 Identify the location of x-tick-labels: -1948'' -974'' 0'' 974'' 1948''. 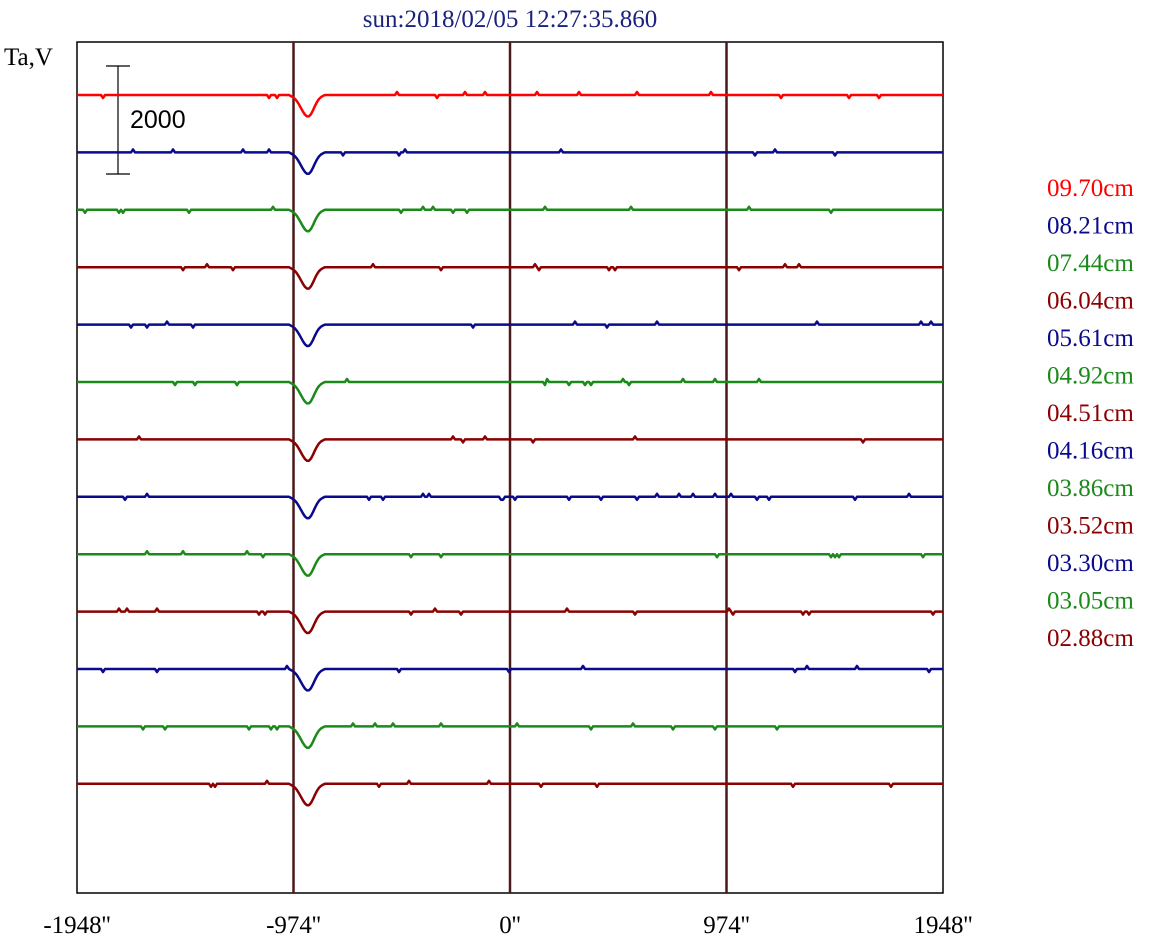
(507, 925).